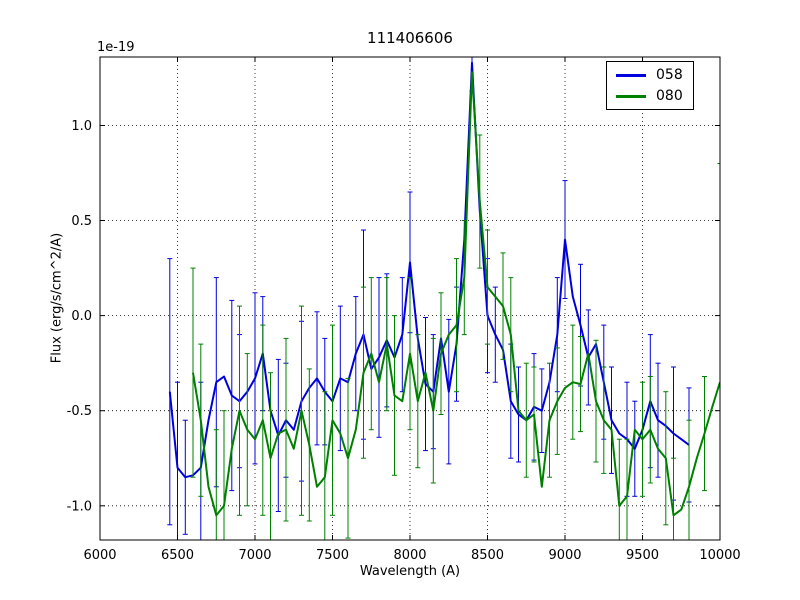 The height and width of the screenshot is (600, 800). What do you see at coordinates (410, 571) in the screenshot?
I see `x-axis-label: Wavelength (A)` at bounding box center [410, 571].